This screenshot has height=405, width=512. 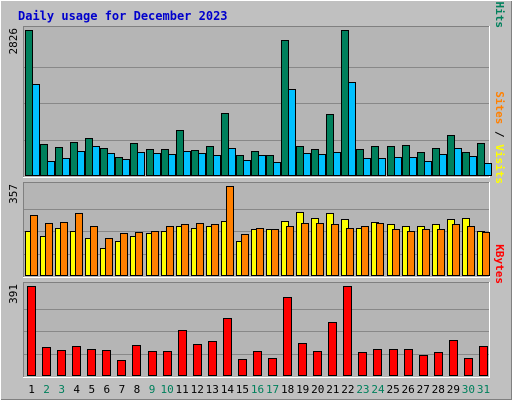 I want to click on chart-title: Daily usage for December 2023, so click(x=123, y=16).